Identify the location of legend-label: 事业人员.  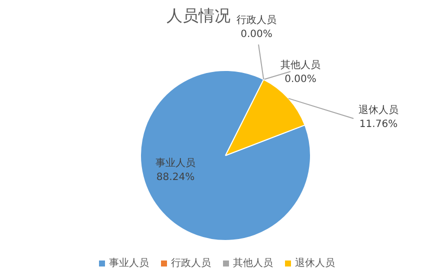
(129, 263).